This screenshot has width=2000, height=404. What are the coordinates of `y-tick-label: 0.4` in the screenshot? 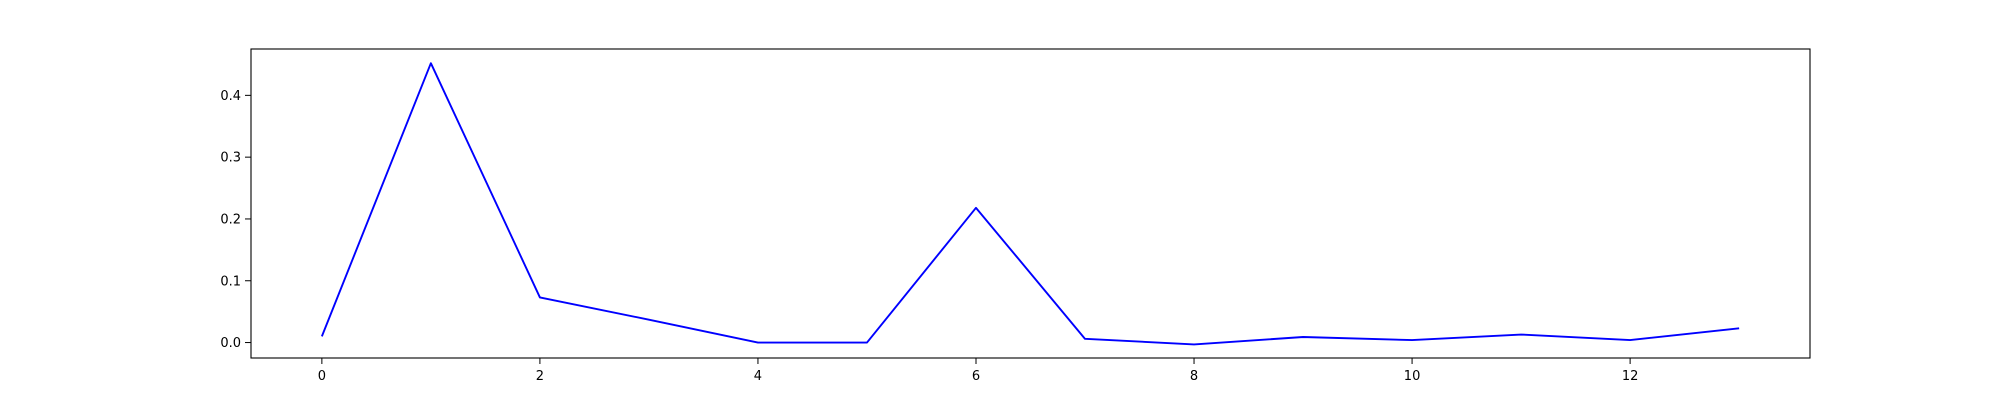 It's located at (230, 96).